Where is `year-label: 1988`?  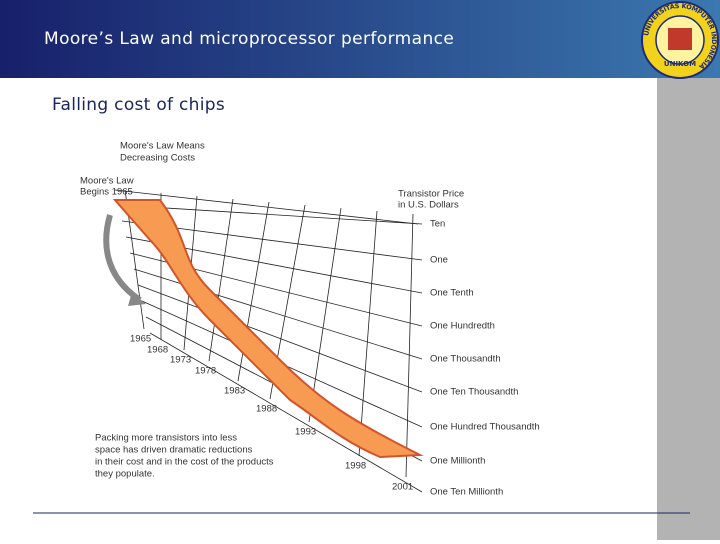 year-label: 1988 is located at coordinates (266, 409).